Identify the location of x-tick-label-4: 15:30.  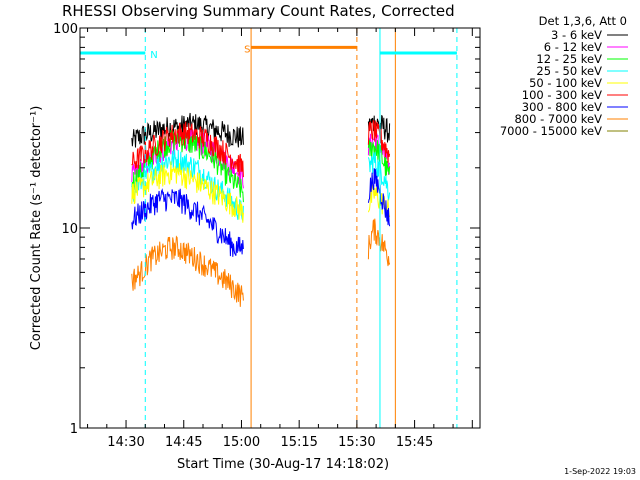
(356, 442).